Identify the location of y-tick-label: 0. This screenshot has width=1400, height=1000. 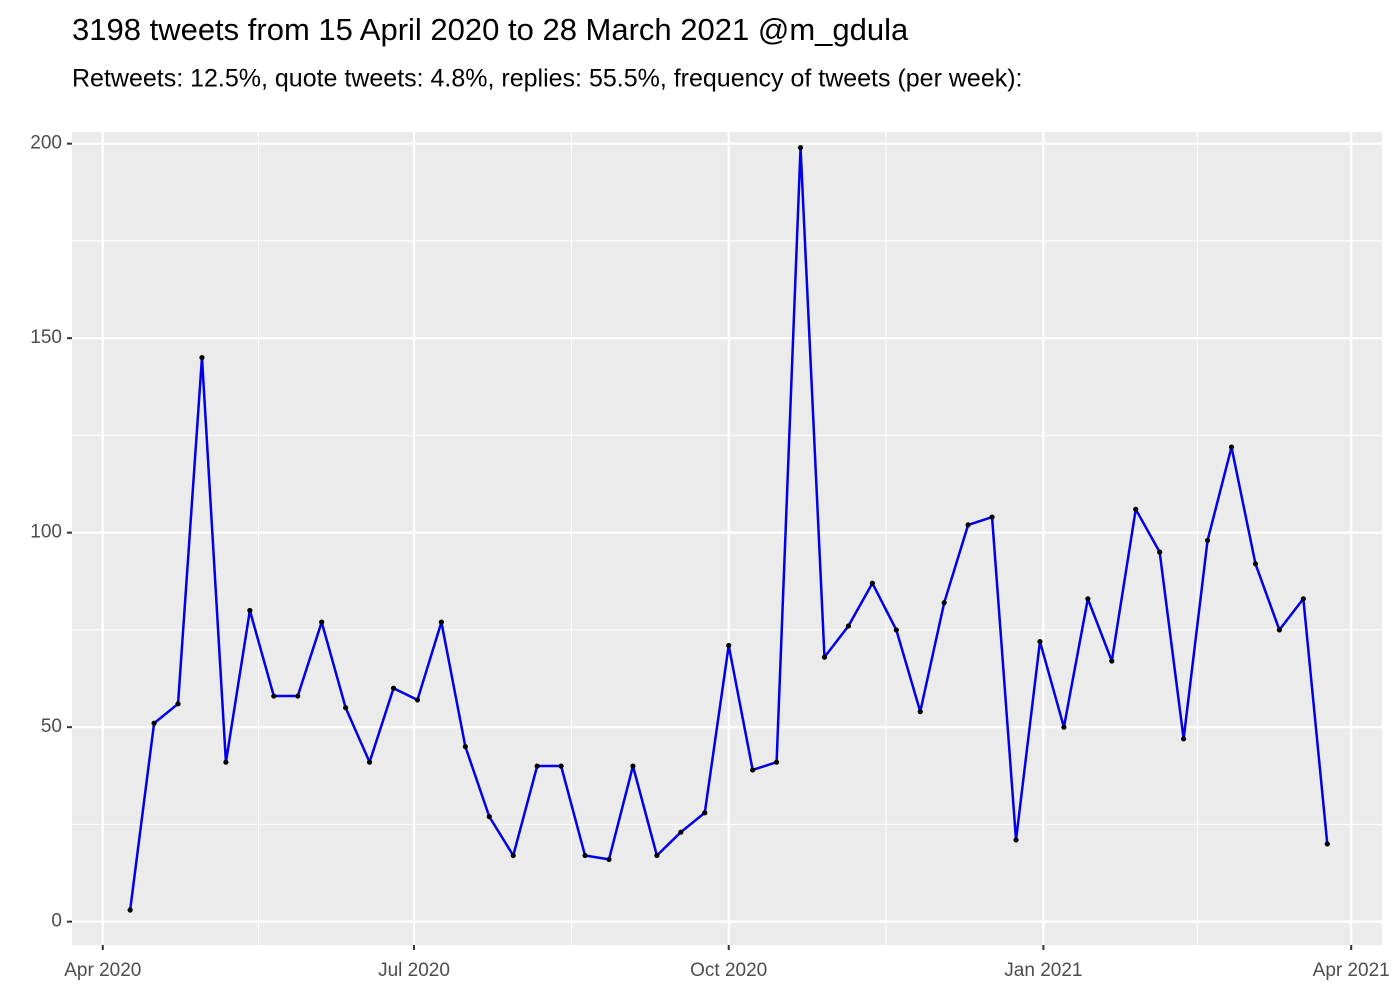
(56, 921).